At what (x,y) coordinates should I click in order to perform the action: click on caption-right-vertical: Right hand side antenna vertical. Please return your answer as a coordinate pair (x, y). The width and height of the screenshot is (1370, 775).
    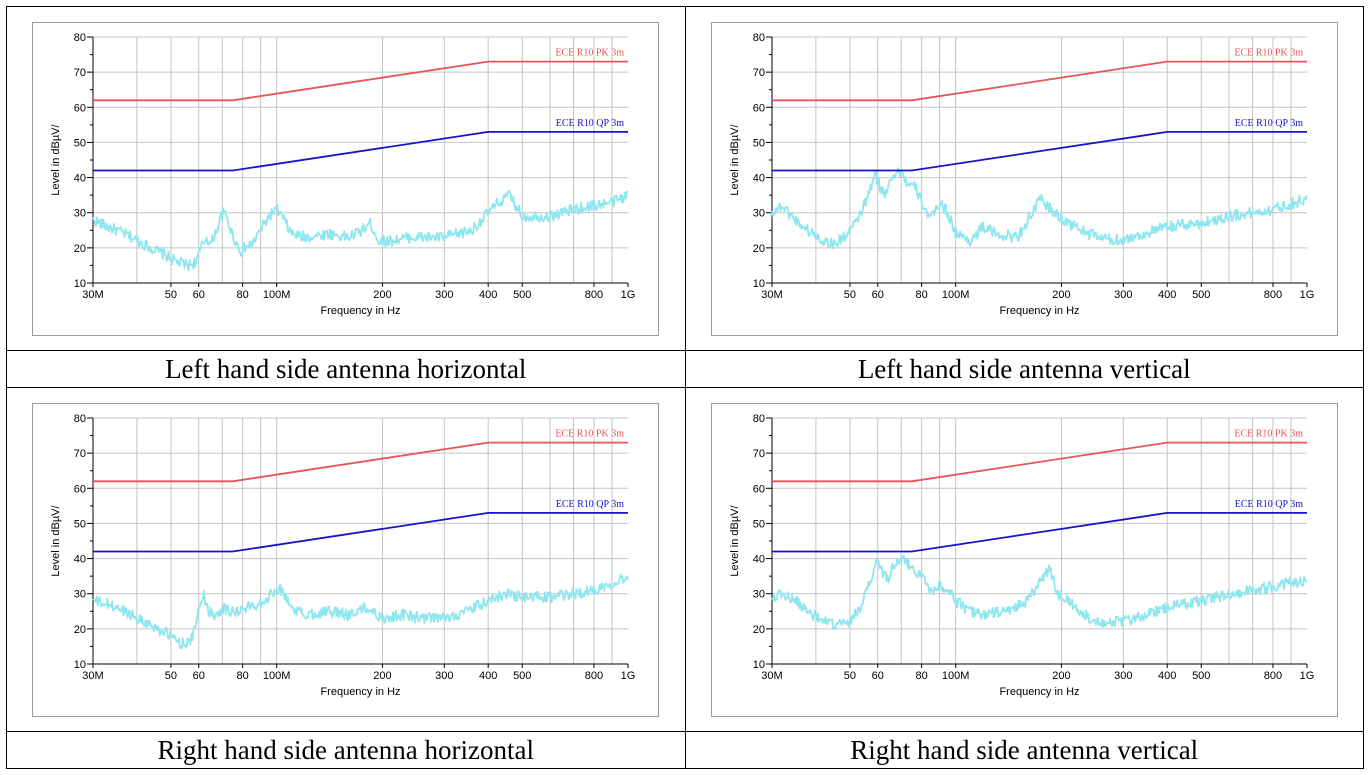
    Looking at the image, I should click on (1024, 750).